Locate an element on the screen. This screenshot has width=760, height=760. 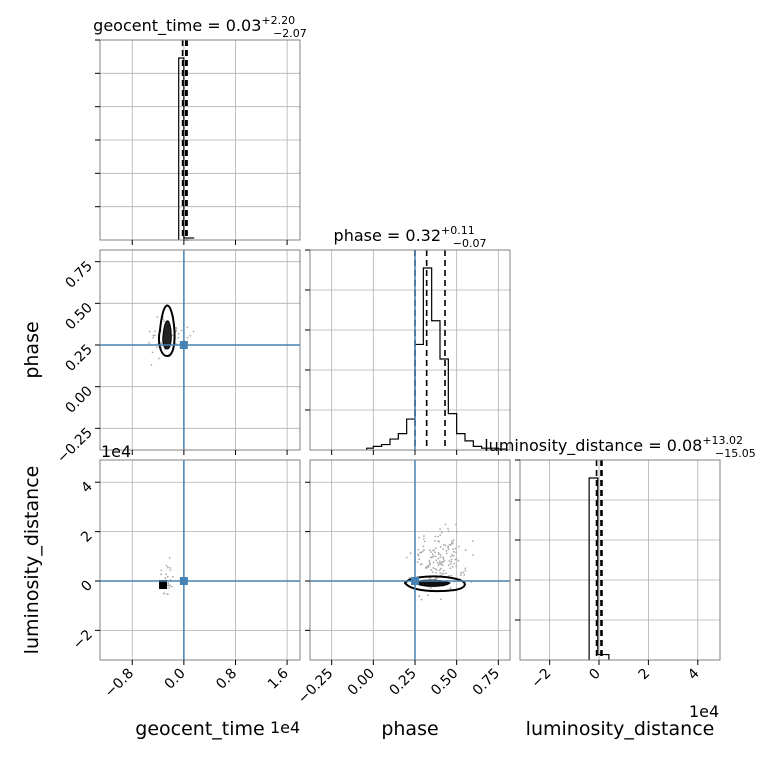
frame-ld-hist is located at coordinates (620, 560).